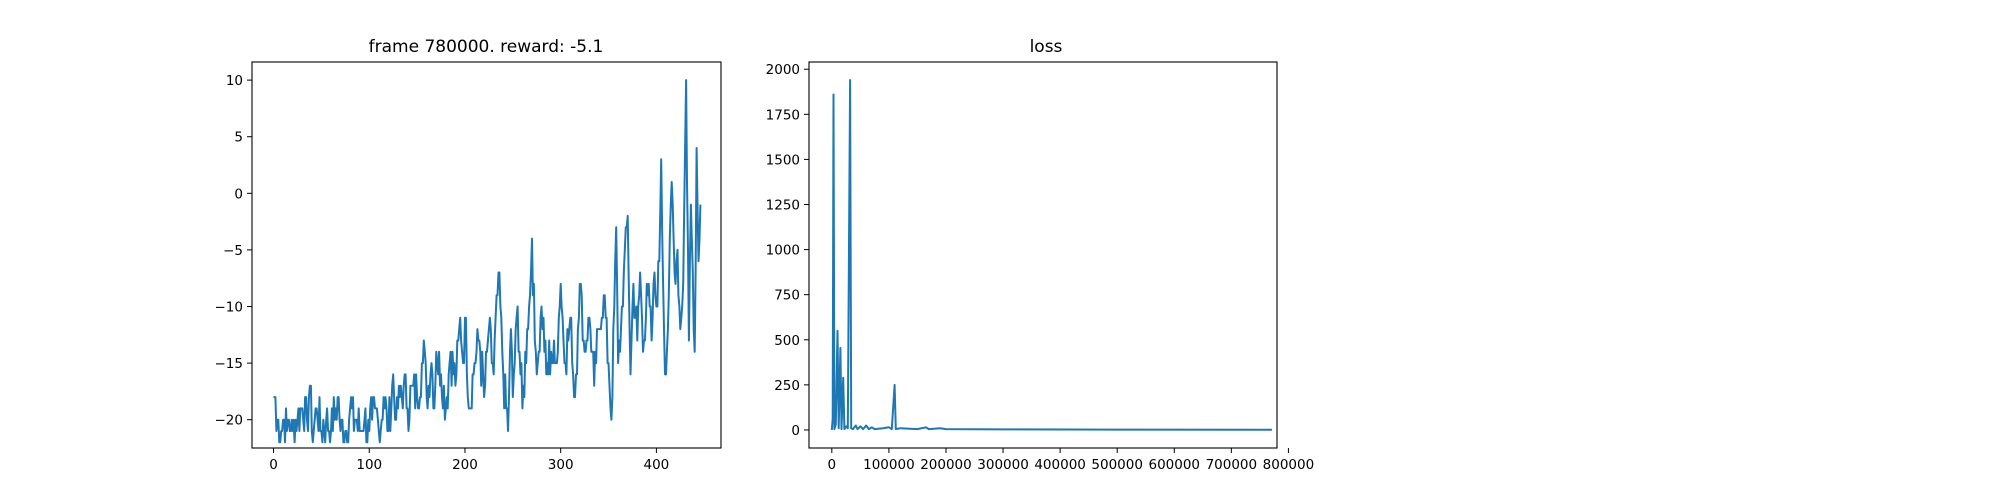 This screenshot has width=2000, height=500. I want to click on x-tick-label: 100000, so click(889, 465).